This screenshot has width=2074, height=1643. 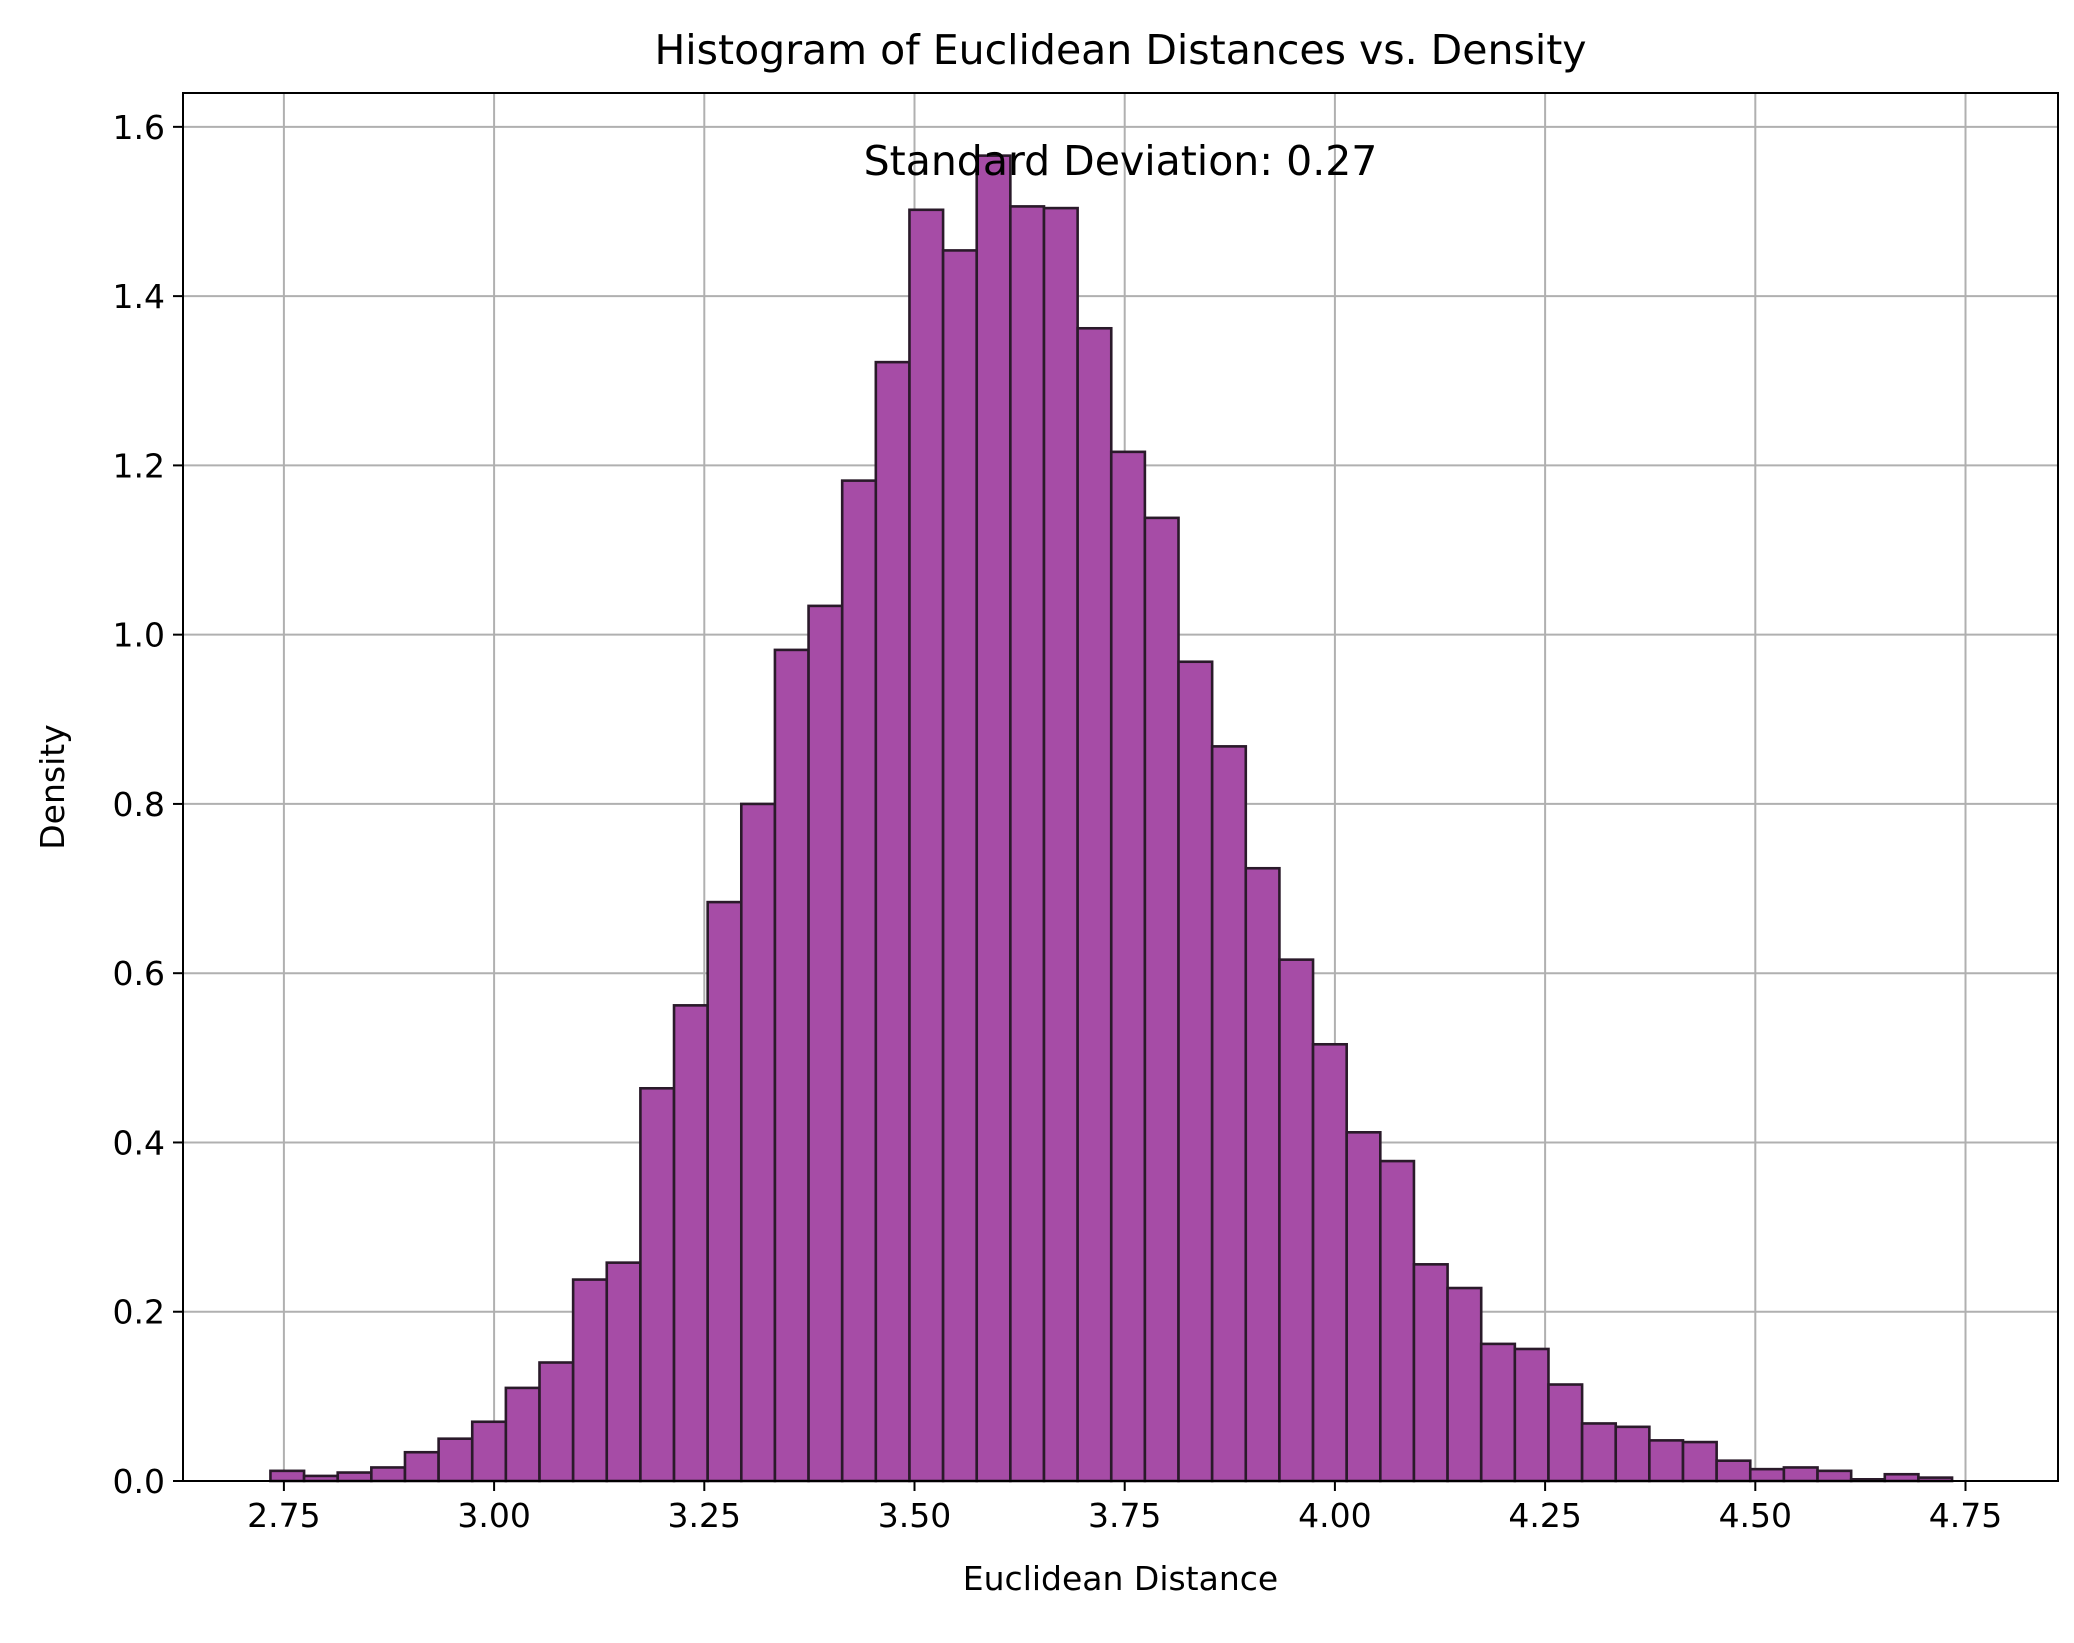 What do you see at coordinates (139, 635) in the screenshot?
I see `y-tick-label: 1.0` at bounding box center [139, 635].